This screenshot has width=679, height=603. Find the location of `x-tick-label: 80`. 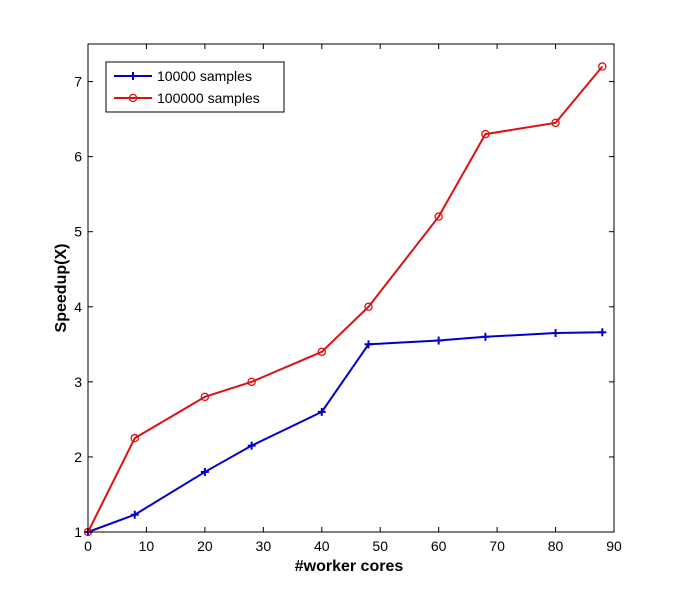

x-tick-label: 80 is located at coordinates (556, 546).